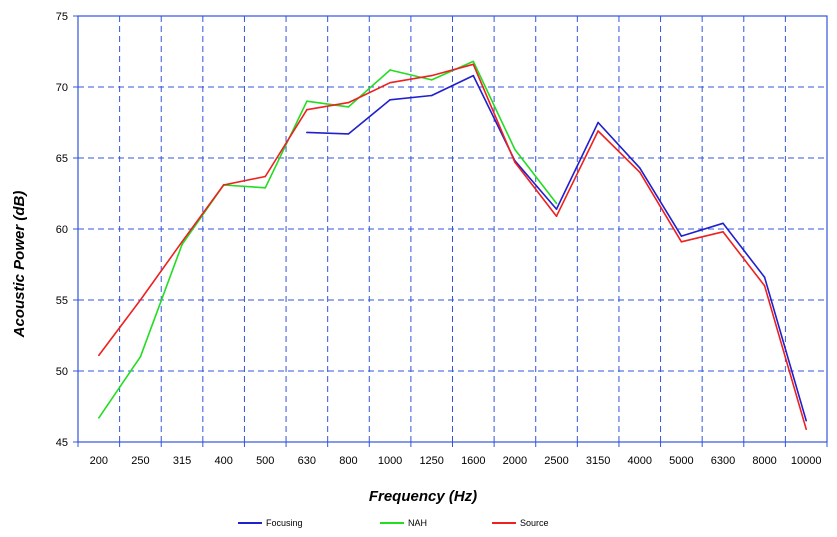 This screenshot has height=537, width=837. What do you see at coordinates (62, 372) in the screenshot?
I see `y-tick-label: 50` at bounding box center [62, 372].